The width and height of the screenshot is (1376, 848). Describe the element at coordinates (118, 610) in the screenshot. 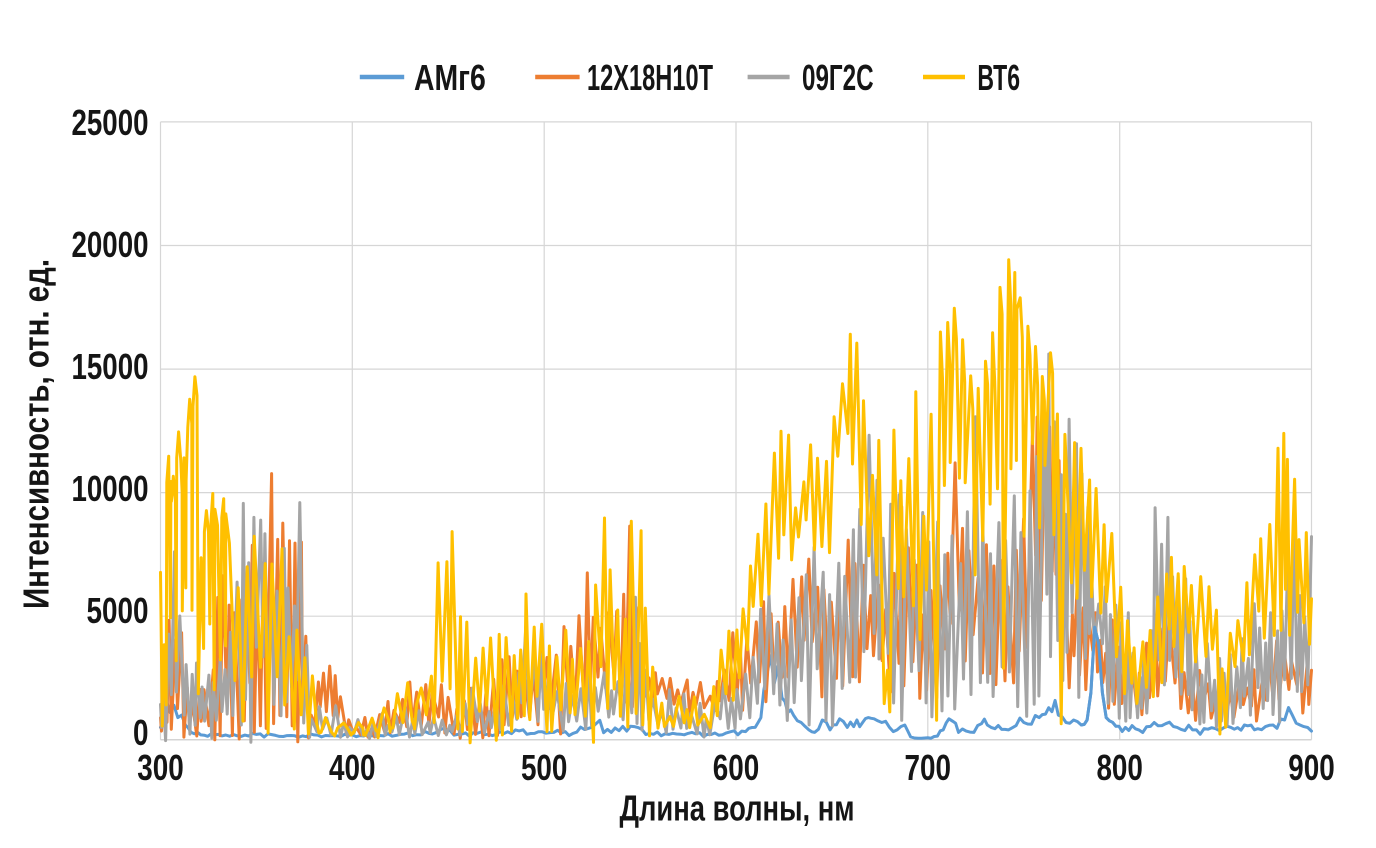

I see `svg-text: 5000` at that location.